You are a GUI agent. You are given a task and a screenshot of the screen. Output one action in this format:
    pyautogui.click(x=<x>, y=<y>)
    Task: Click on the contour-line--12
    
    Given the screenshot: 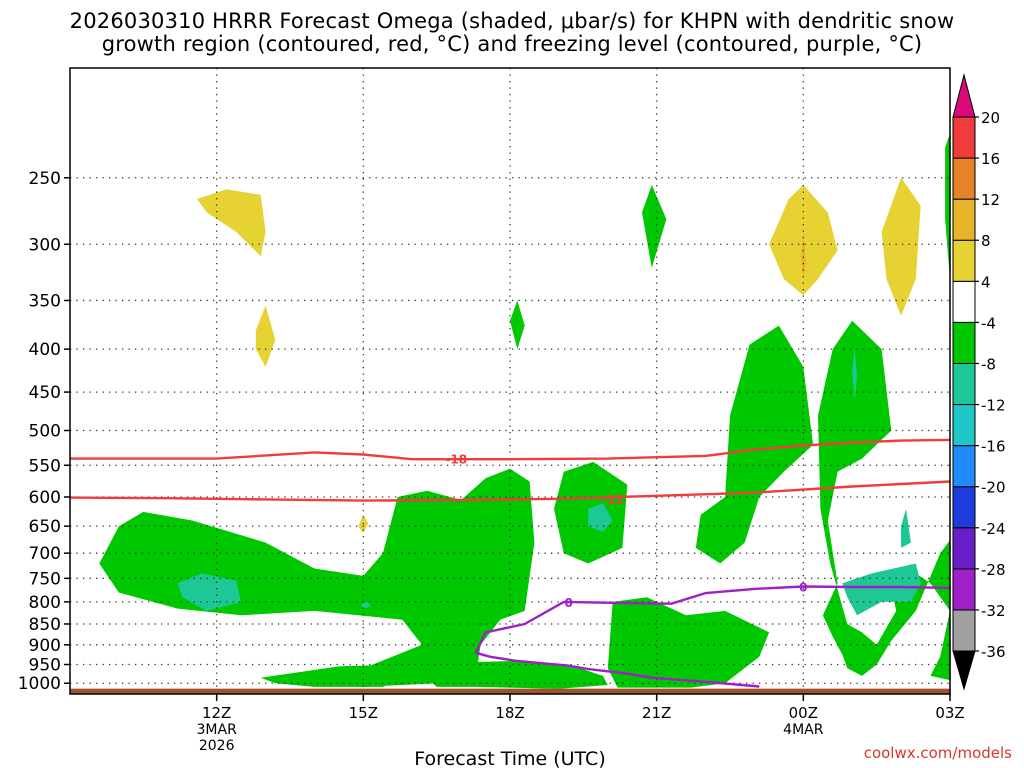 What is the action you would take?
    pyautogui.click(x=510, y=491)
    